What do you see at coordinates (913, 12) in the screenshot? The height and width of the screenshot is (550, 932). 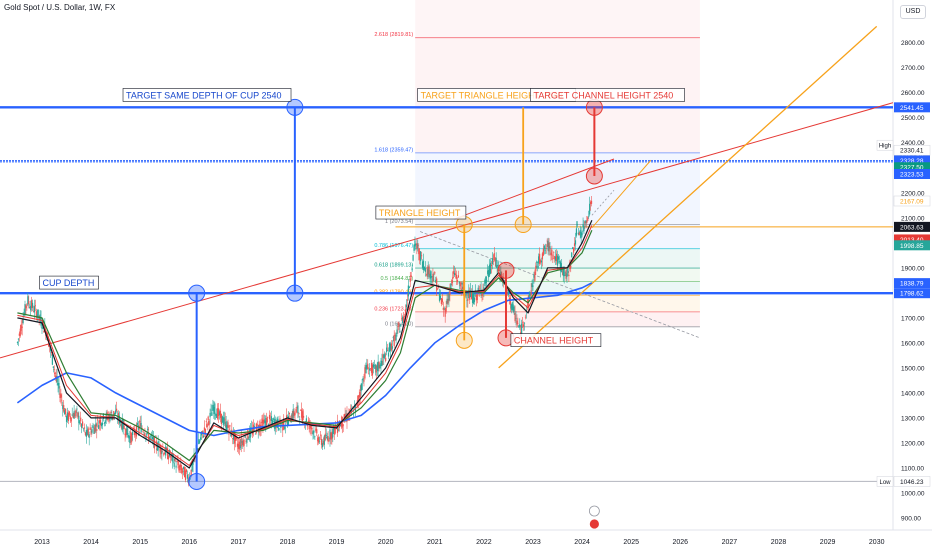 I see `currency-selector: USD` at bounding box center [913, 12].